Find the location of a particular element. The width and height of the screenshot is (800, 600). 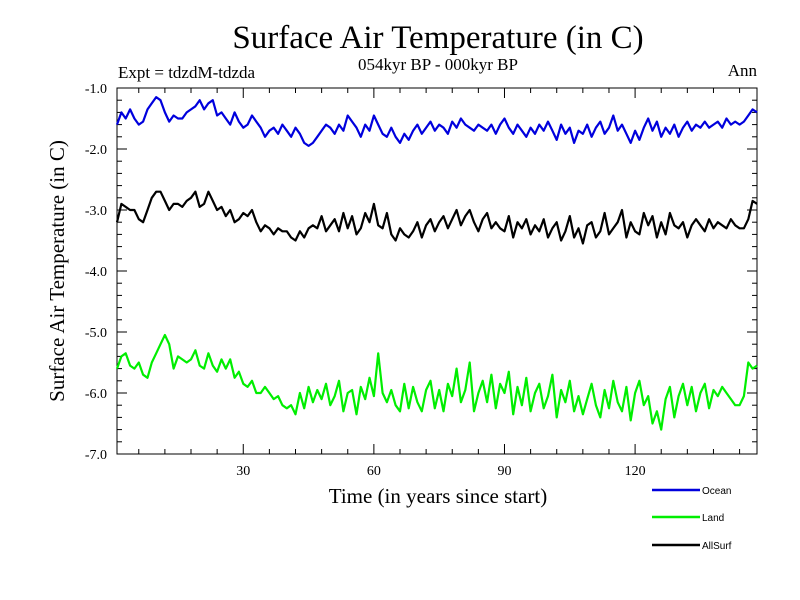

series-line-allsurf is located at coordinates (436, 217).